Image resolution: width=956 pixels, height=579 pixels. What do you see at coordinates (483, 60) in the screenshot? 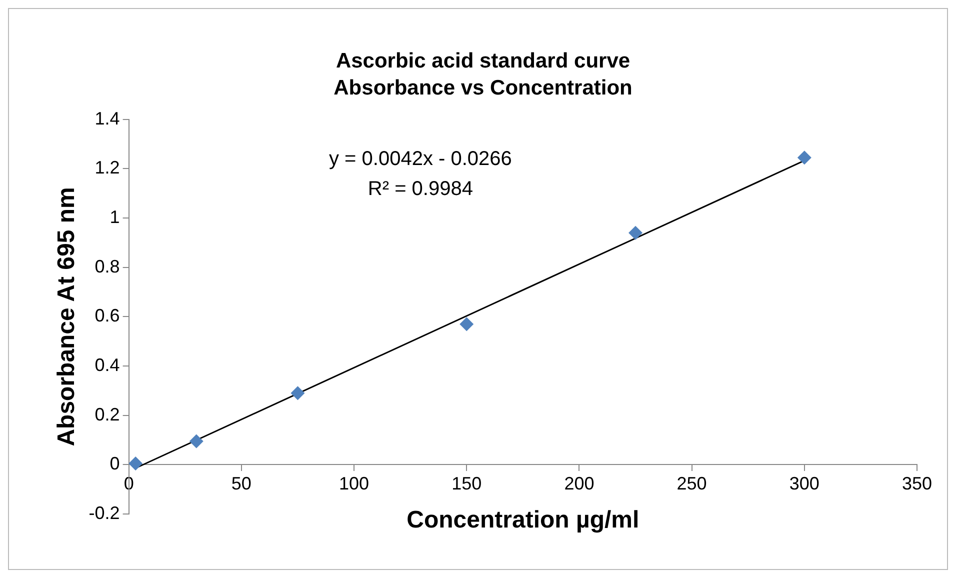
I see `chart-title: Ascorbic acid standard curve` at bounding box center [483, 60].